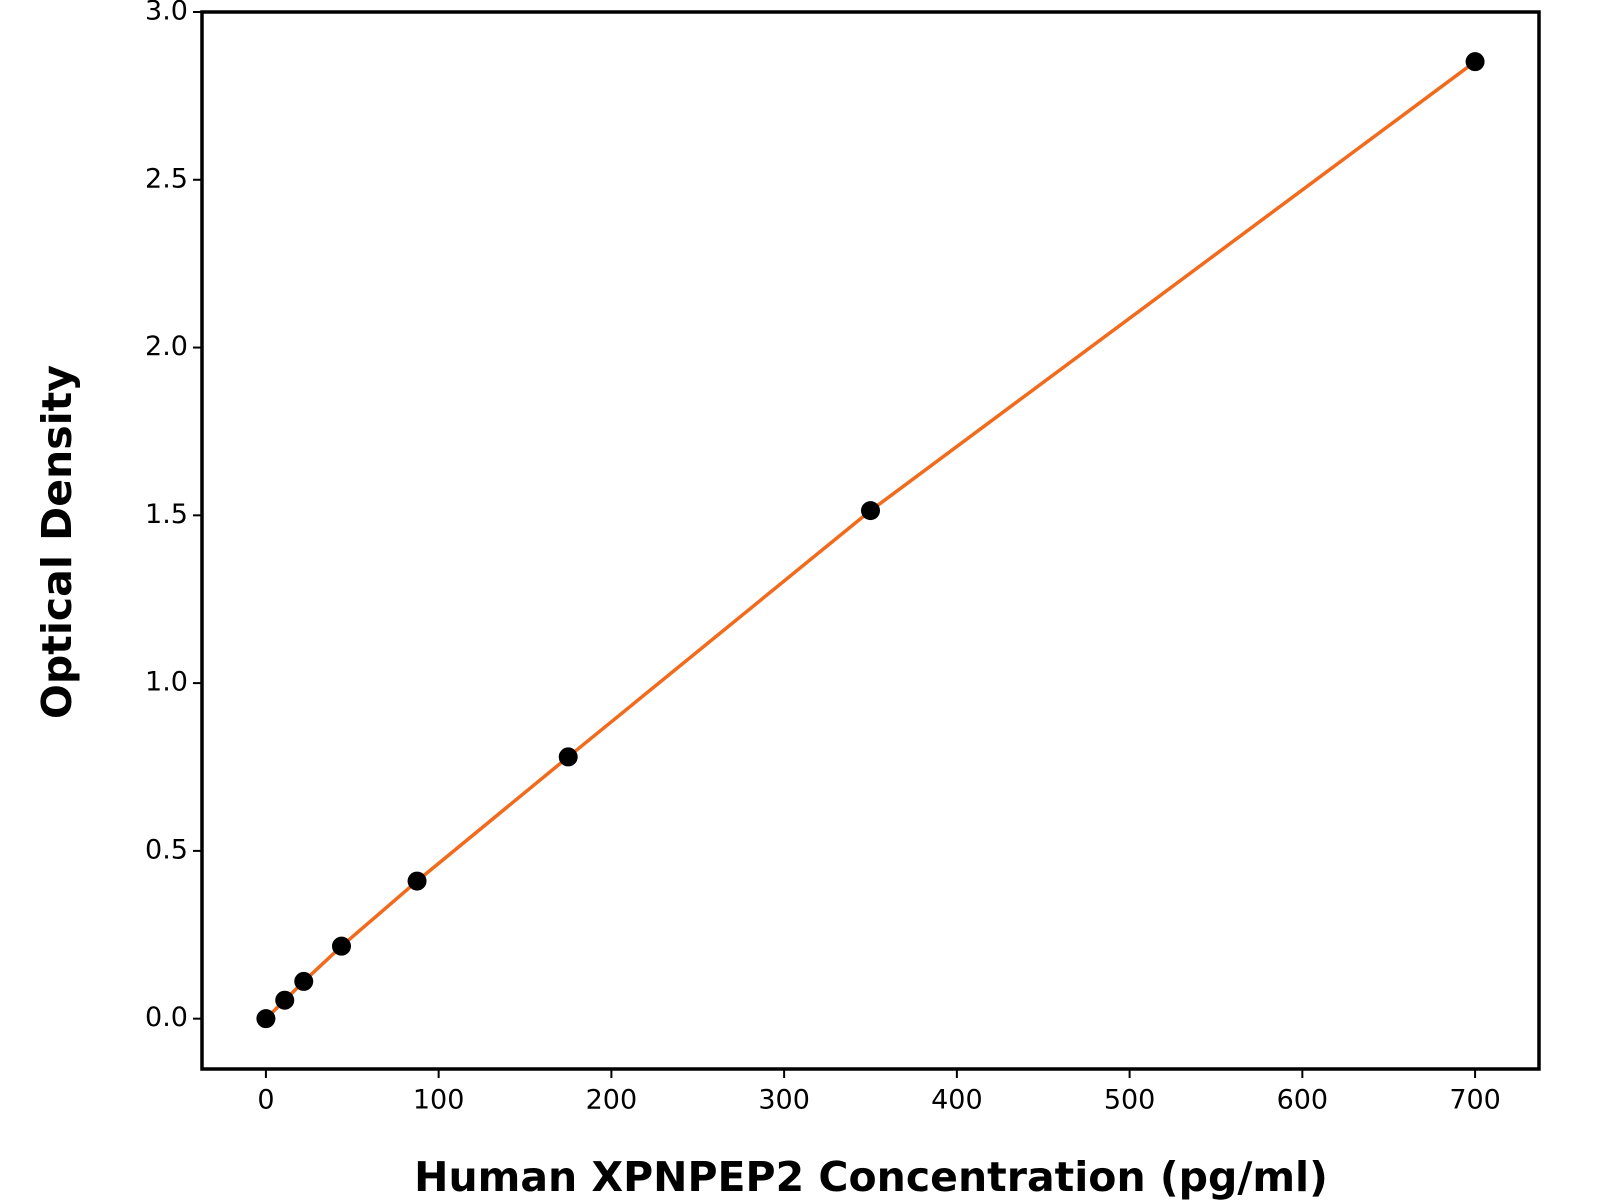  Describe the element at coordinates (166, 178) in the screenshot. I see `y-tick-label: 2.5` at that location.